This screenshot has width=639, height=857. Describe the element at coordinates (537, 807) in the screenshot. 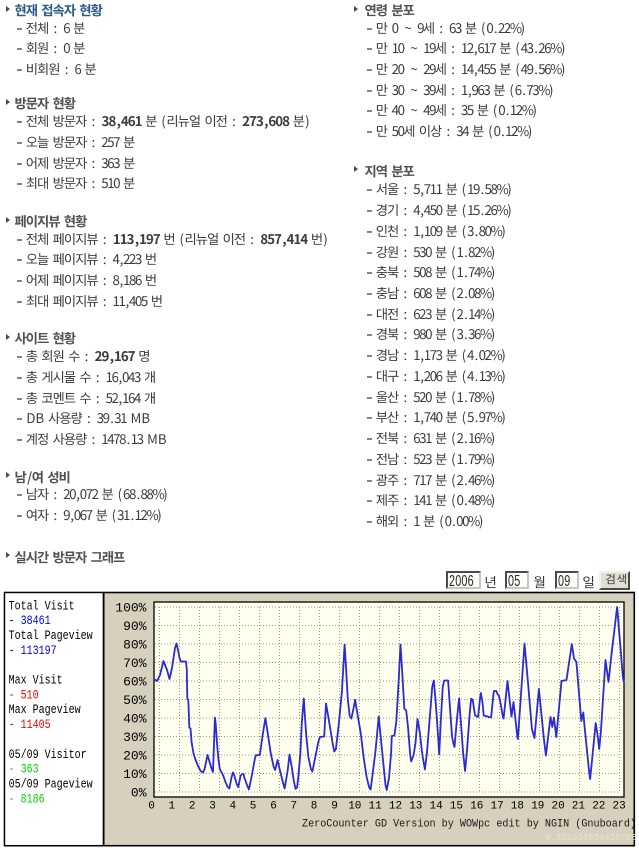

I see `svg-text: 19` at that location.